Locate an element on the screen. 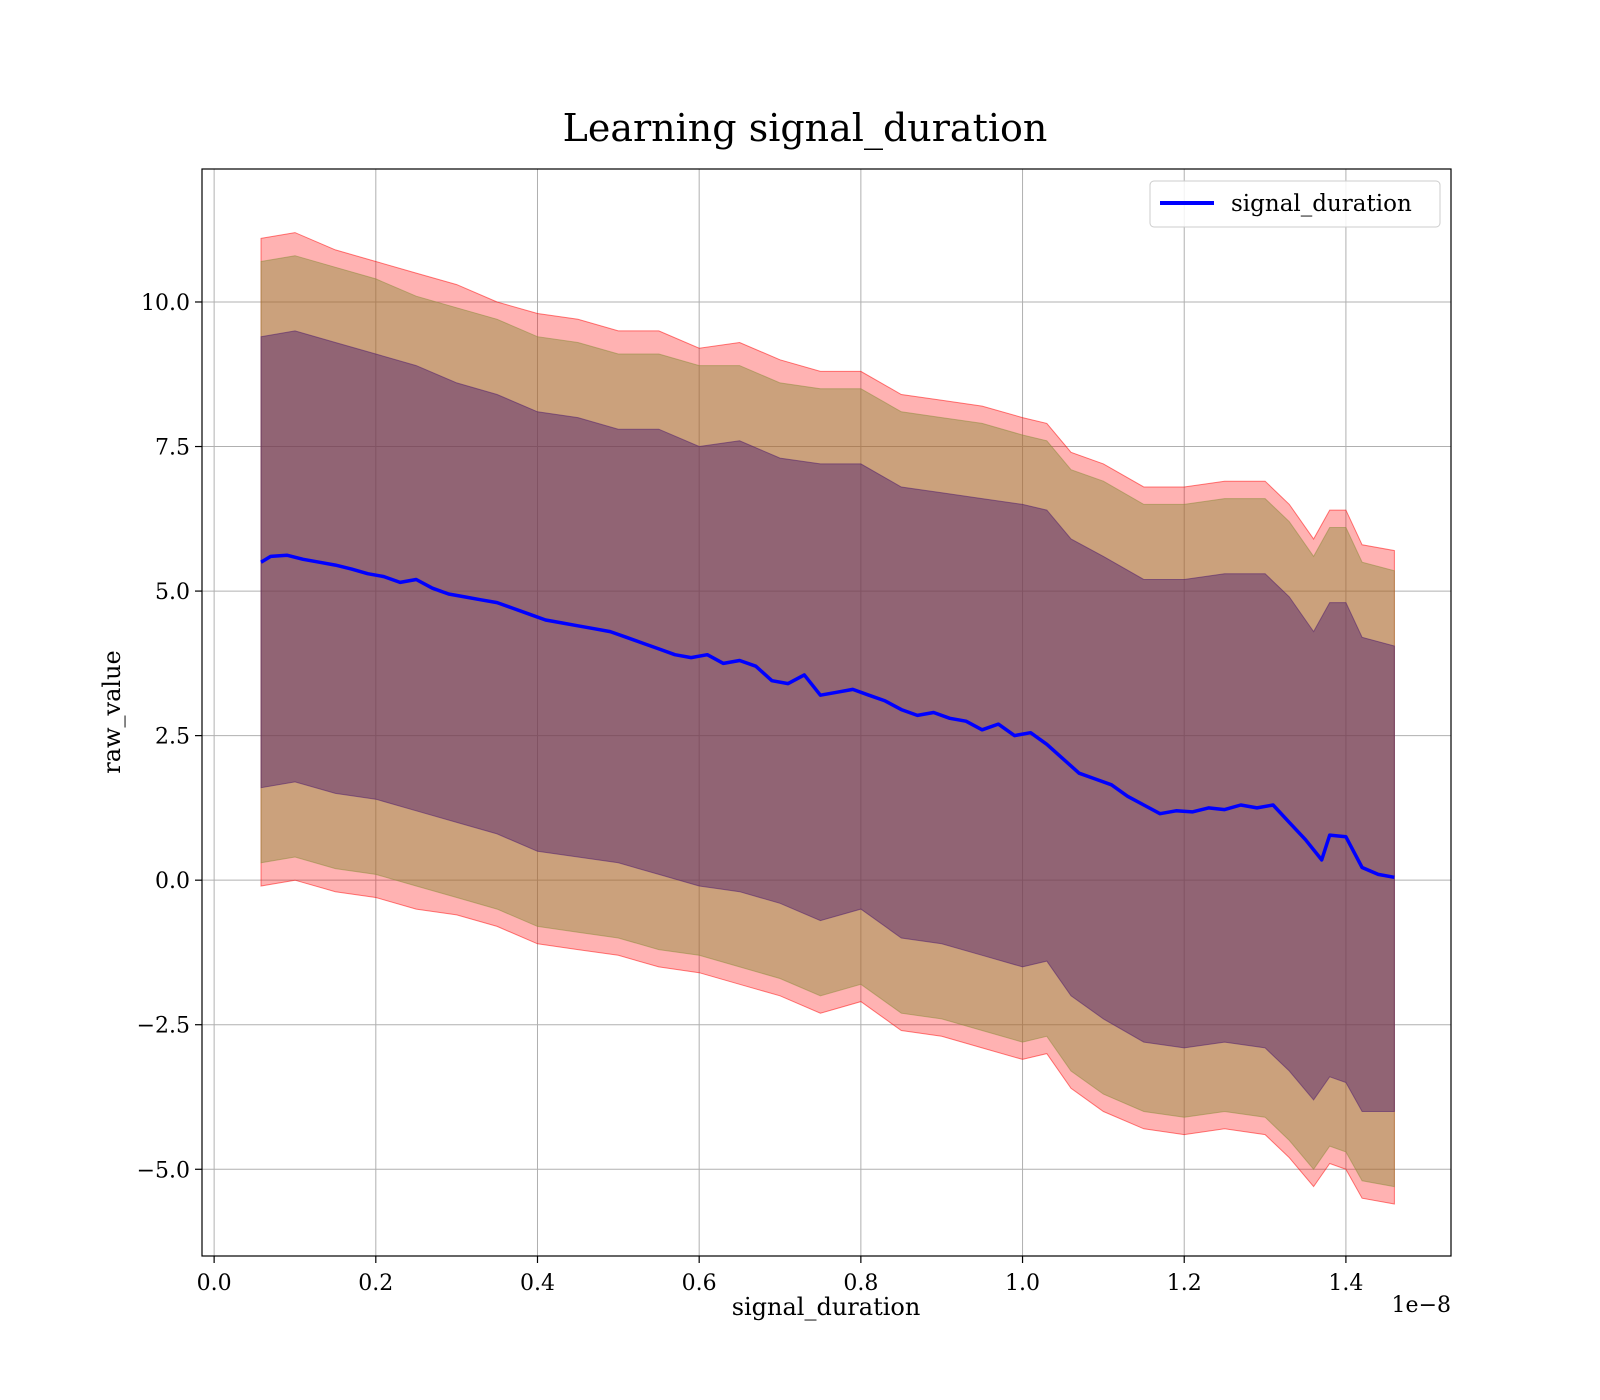 The width and height of the screenshot is (1600, 1400). y-tick-label: −5.0 is located at coordinates (163, 1170).